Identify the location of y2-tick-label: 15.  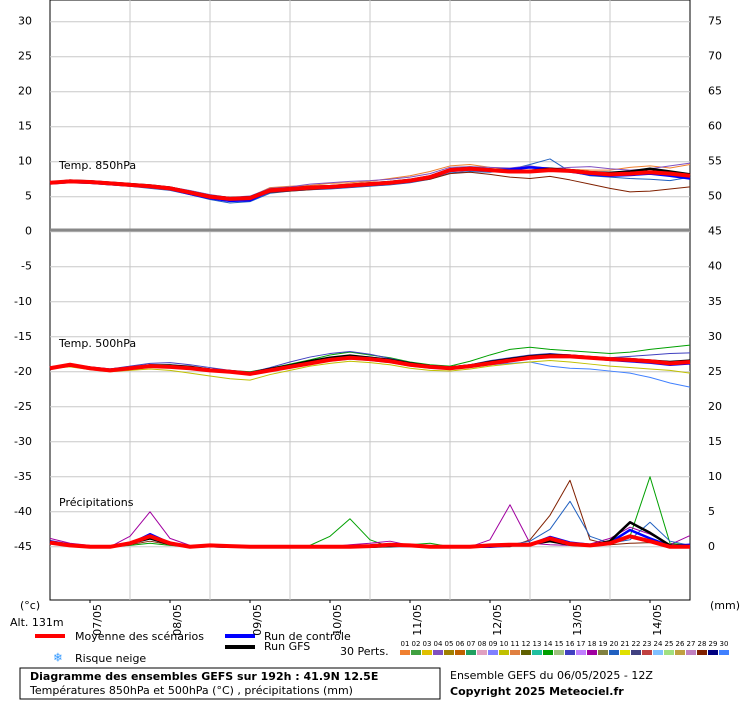
(715, 441).